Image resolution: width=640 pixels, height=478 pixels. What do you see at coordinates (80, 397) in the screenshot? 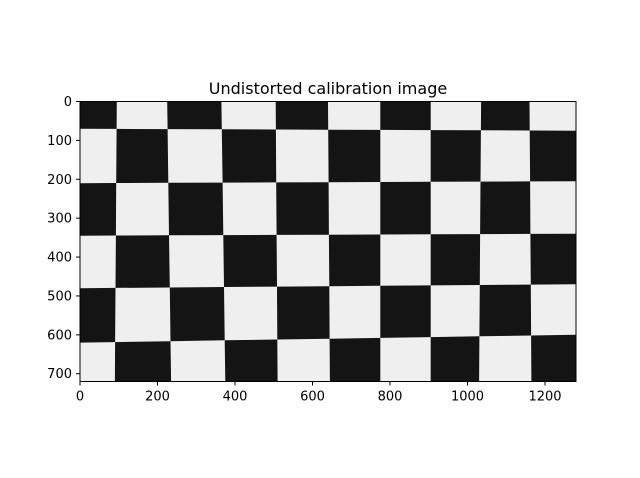
I see `x-tick-label: 0` at bounding box center [80, 397].